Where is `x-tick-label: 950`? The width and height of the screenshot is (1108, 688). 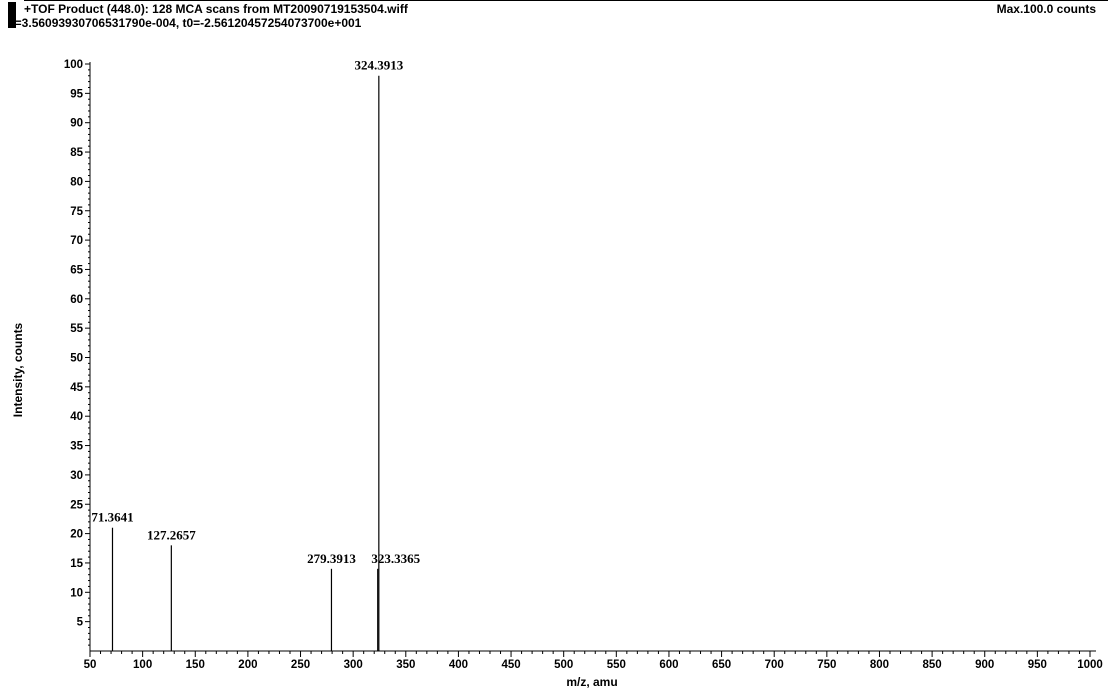
x-tick-label: 950 is located at coordinates (1037, 665).